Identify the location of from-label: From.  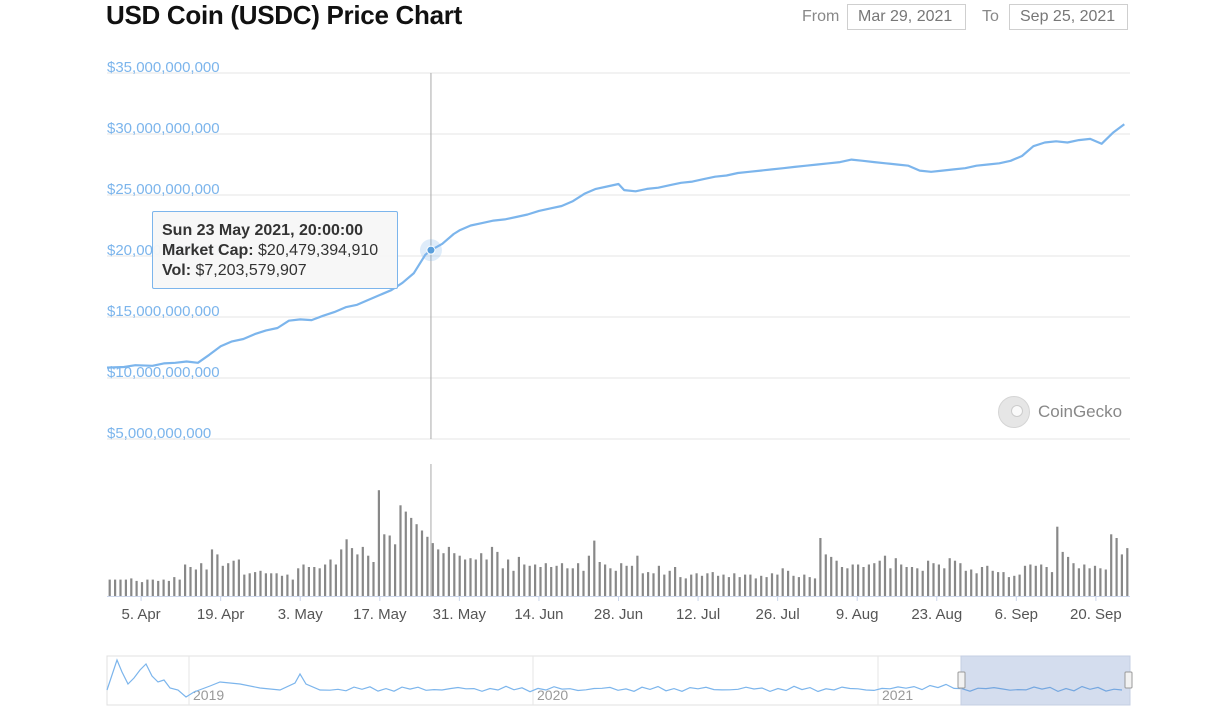
(821, 16).